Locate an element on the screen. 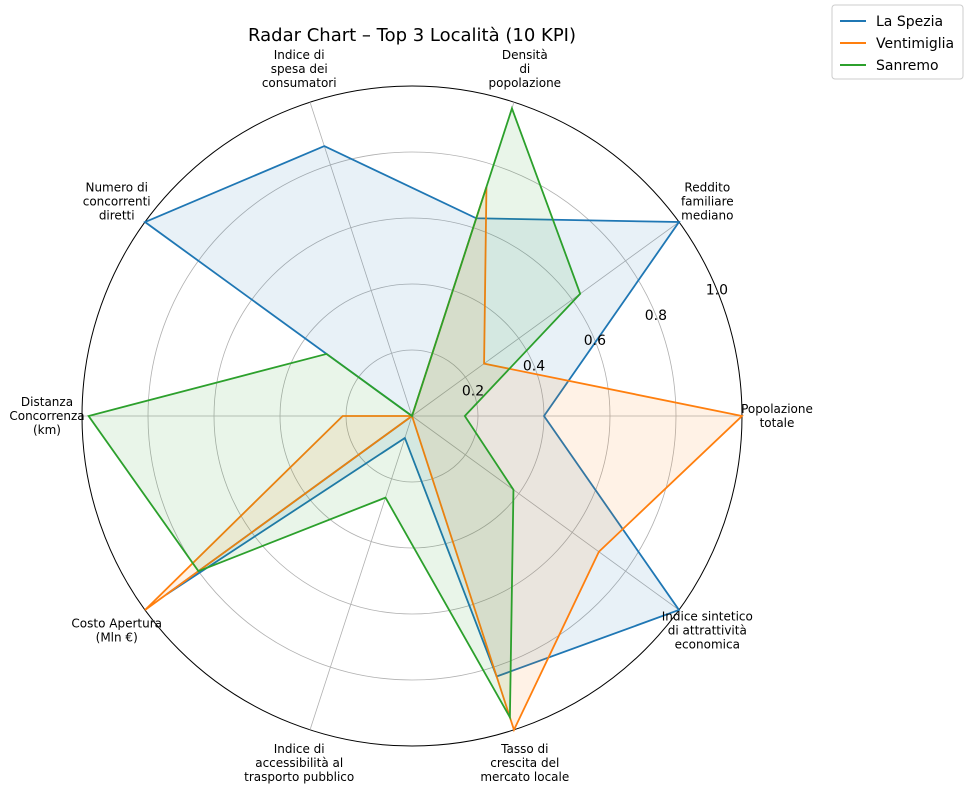 The width and height of the screenshot is (969, 795). radial-tick-labels: 0.2 0.4 0.6 0.8 1.0 is located at coordinates (595, 341).